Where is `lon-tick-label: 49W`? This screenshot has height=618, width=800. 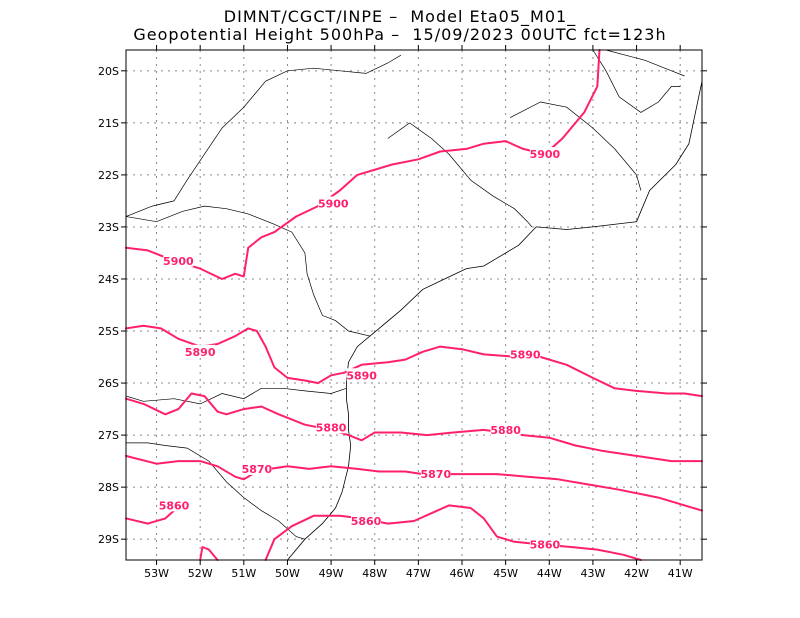 lon-tick-label: 49W is located at coordinates (331, 573).